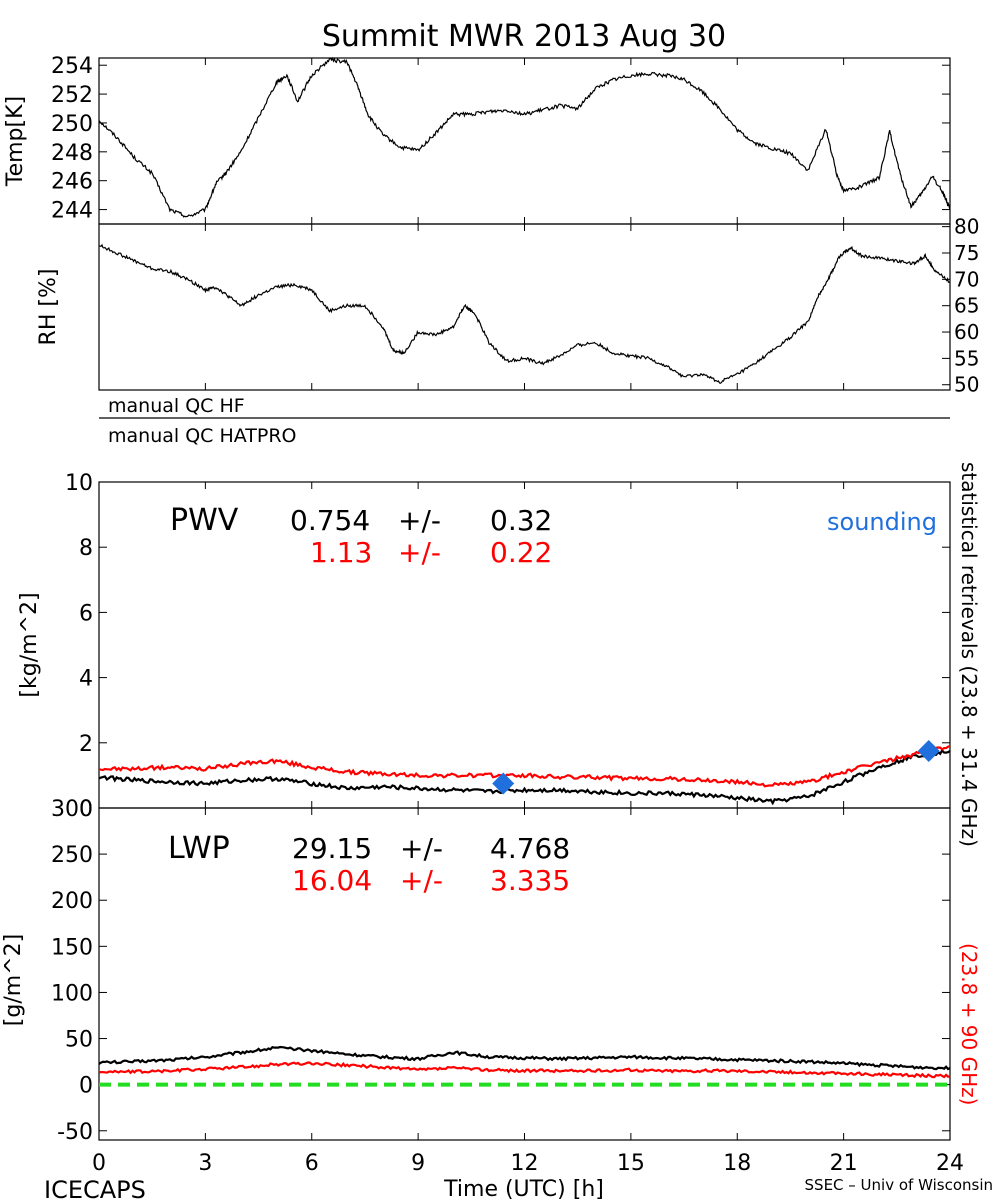 This screenshot has width=1000, height=1200. Describe the element at coordinates (86, 809) in the screenshot. I see `pwv-ytick-label: 0` at that location.